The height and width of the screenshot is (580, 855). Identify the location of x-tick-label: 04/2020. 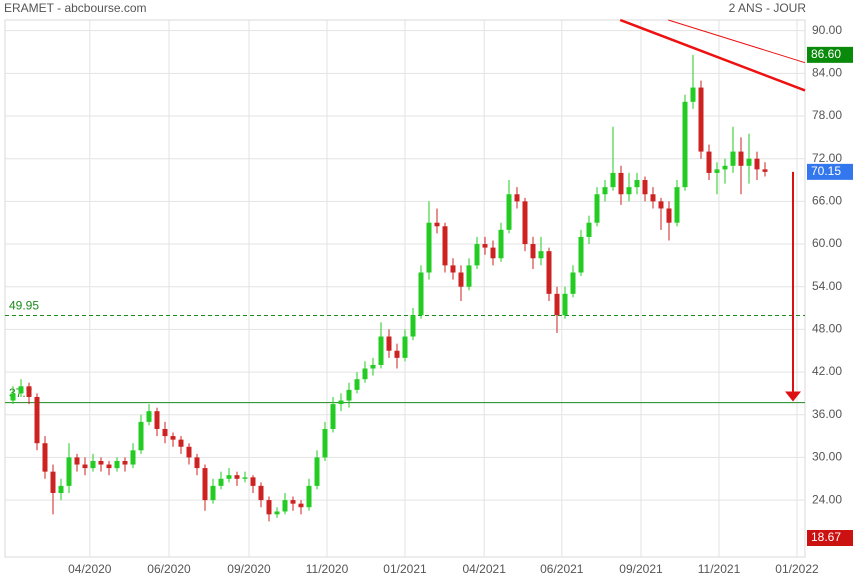
(90, 569).